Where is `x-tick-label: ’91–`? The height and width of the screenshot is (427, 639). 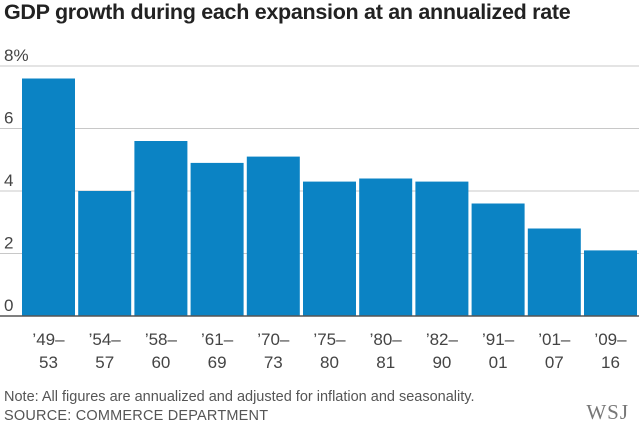
x-tick-label: ’91– is located at coordinates (498, 339).